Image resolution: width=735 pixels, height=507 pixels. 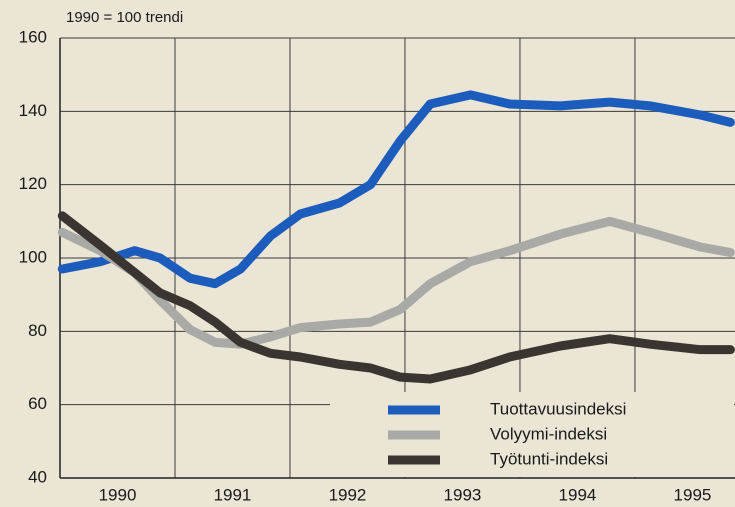 What do you see at coordinates (348, 494) in the screenshot?
I see `x-tick-label: 1992` at bounding box center [348, 494].